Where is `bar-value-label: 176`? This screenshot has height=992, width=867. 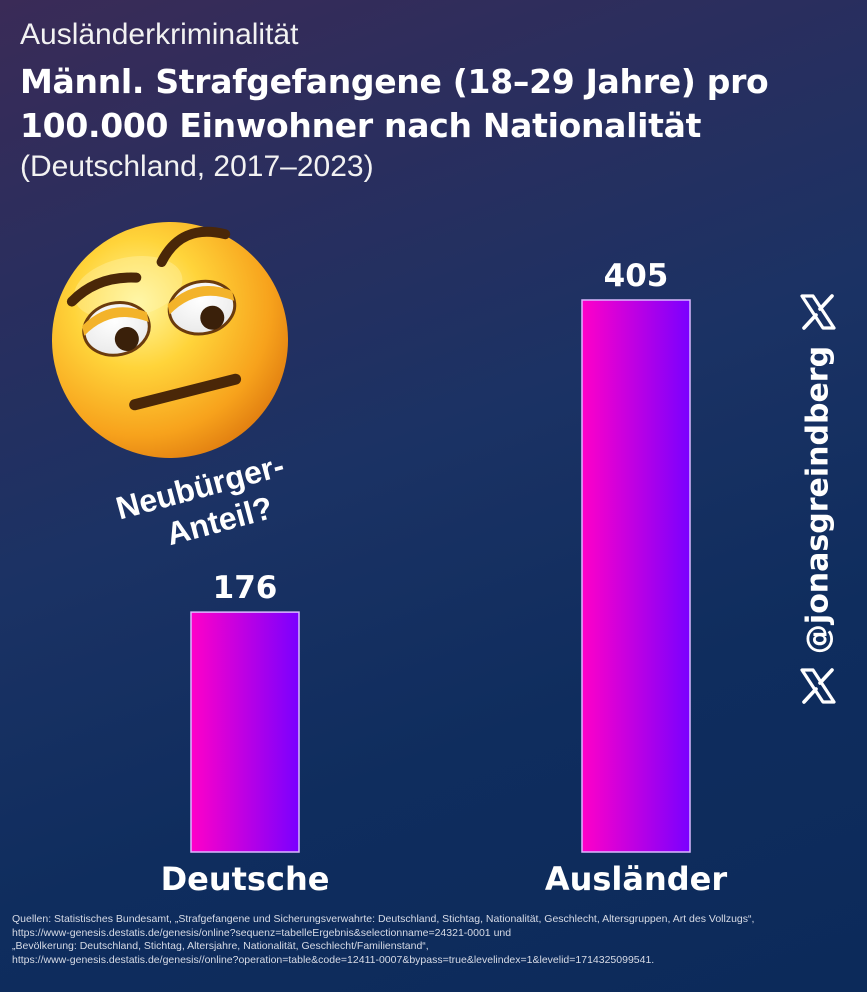
bar-value-label: 176 is located at coordinates (245, 588).